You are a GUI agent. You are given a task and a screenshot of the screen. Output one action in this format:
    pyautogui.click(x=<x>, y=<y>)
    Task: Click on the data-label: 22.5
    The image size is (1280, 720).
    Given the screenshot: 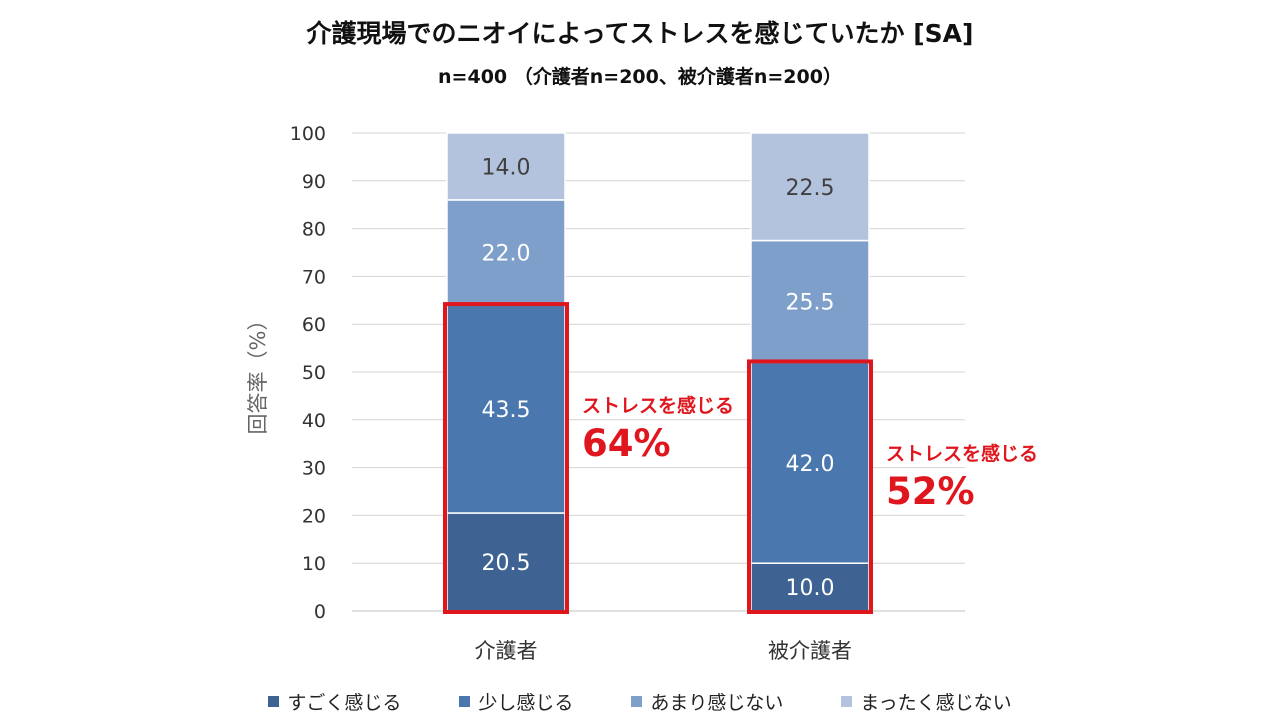 What is the action you would take?
    pyautogui.click(x=810, y=188)
    